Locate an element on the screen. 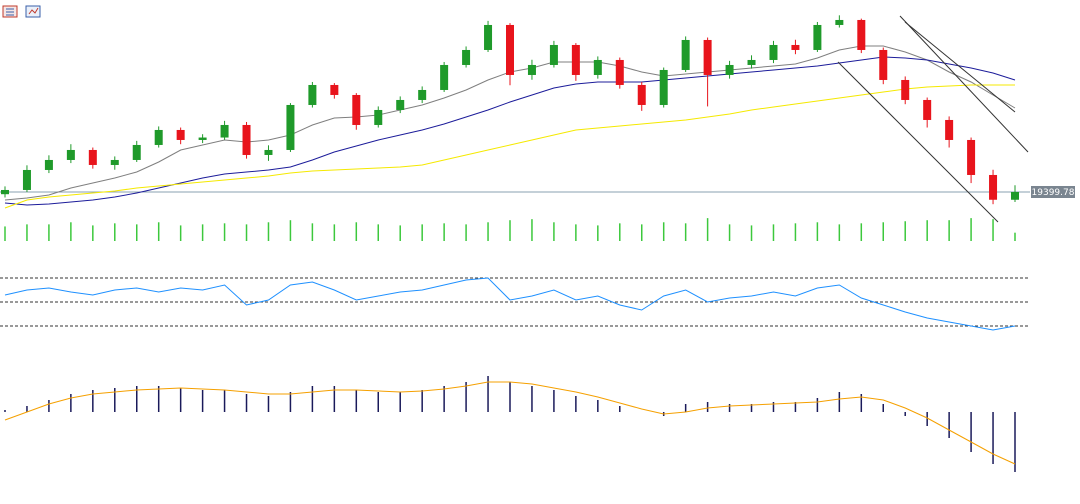  price-label-box is located at coordinates (1053, 192).